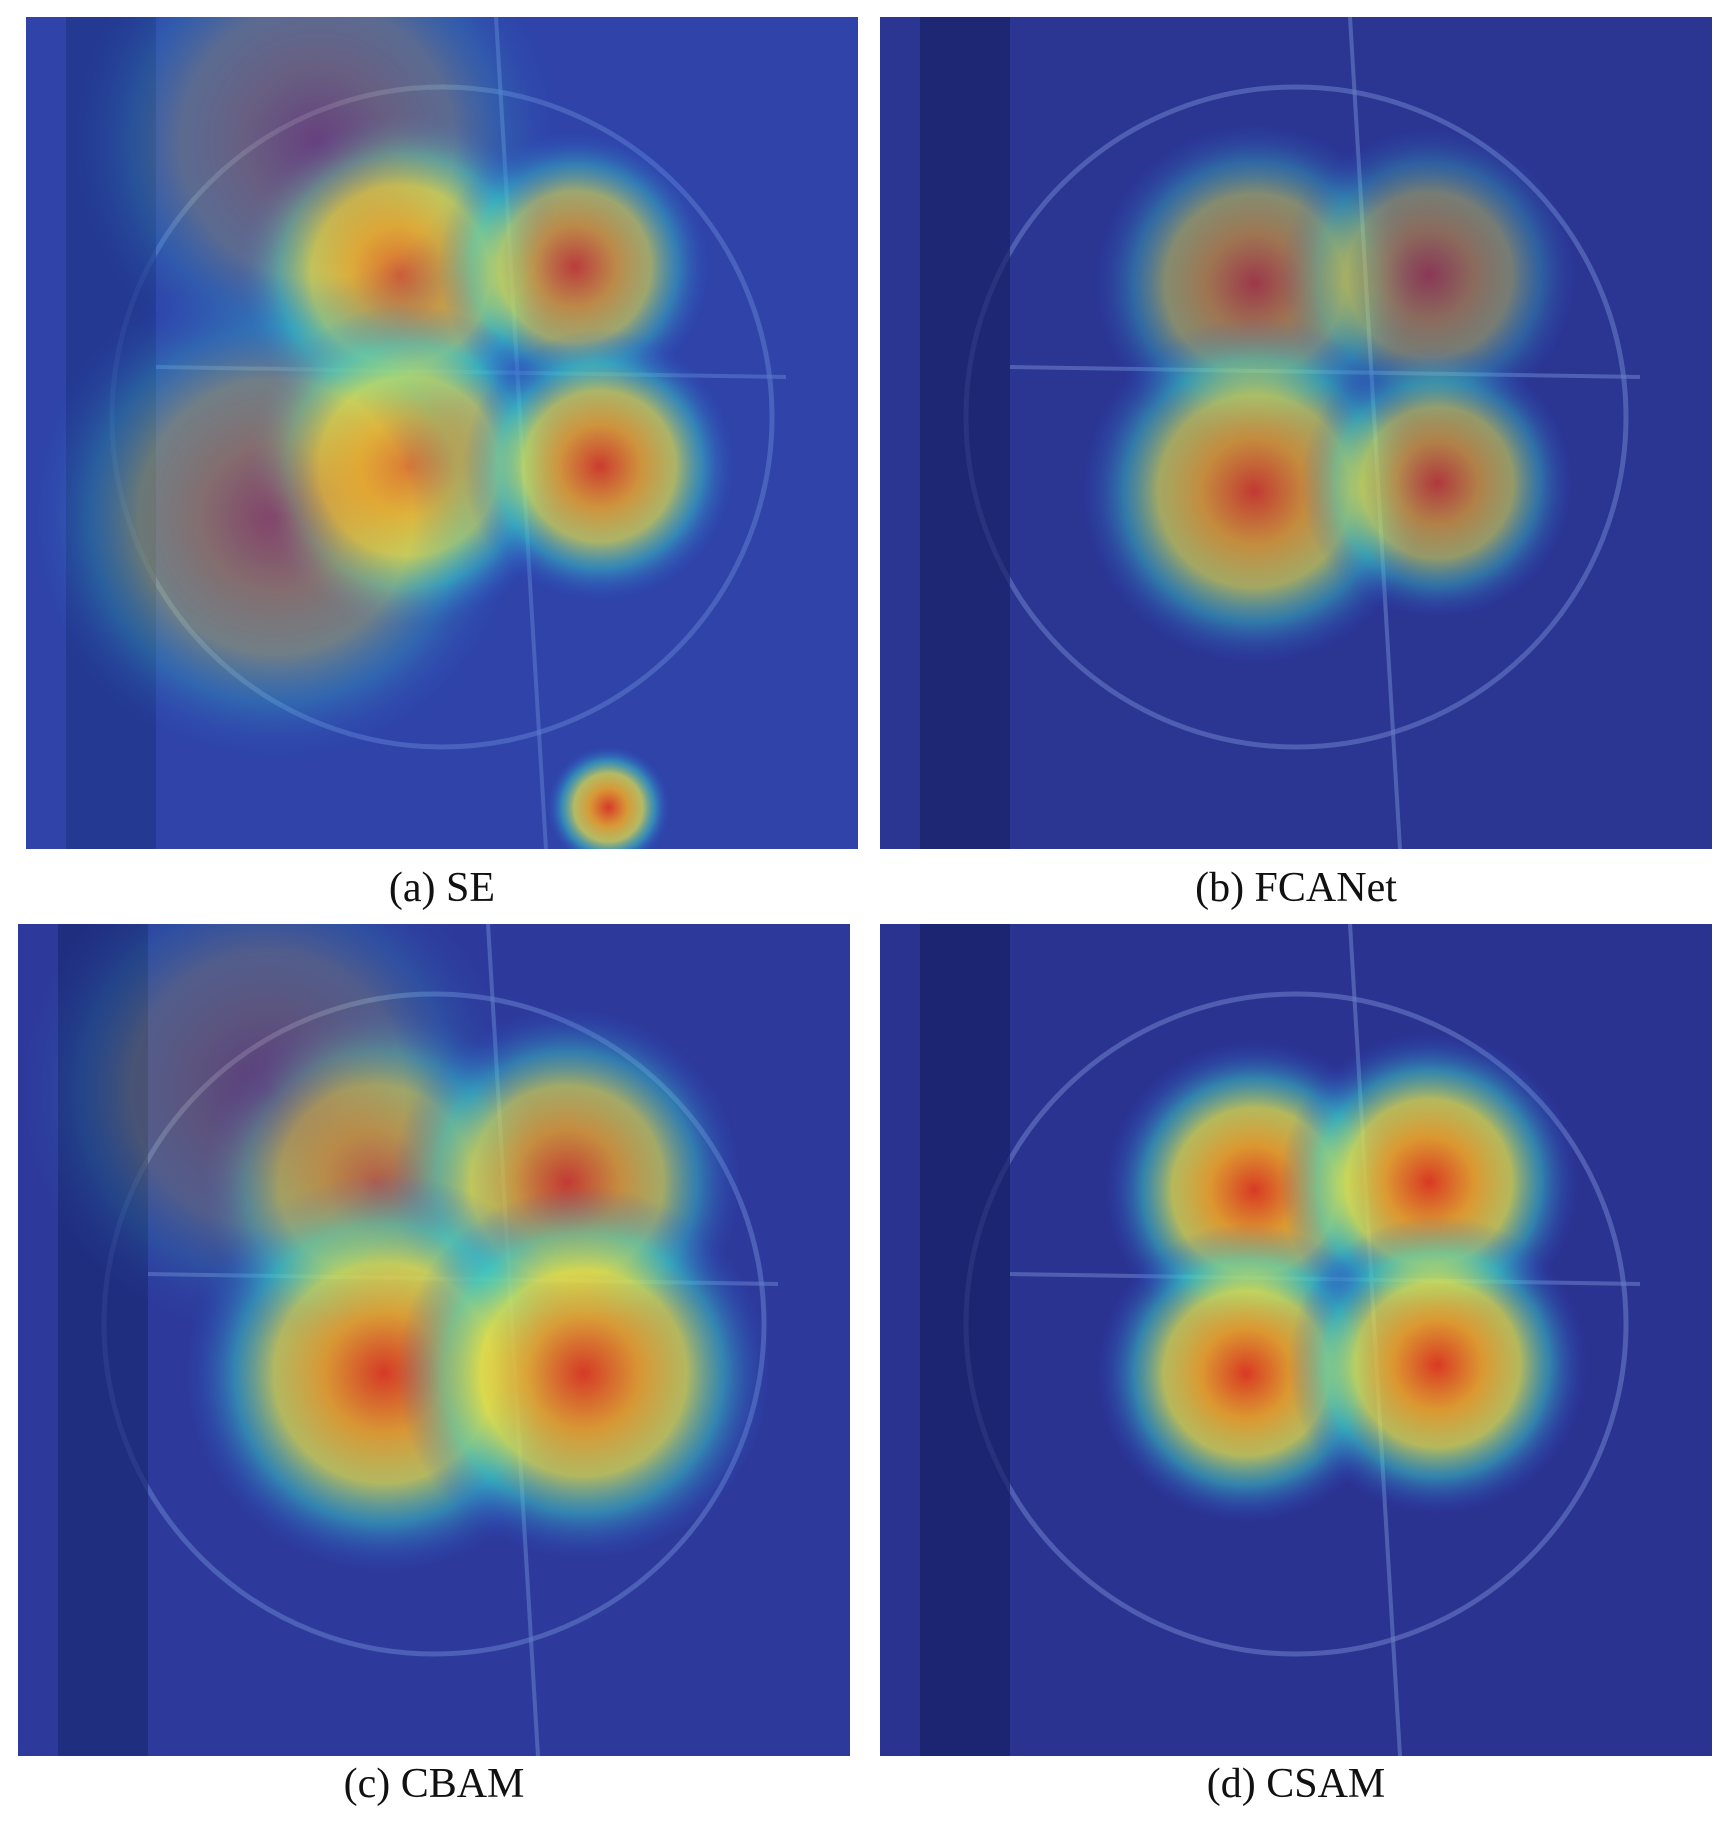  I want to click on caption: (b) FCANet, so click(1296, 888).